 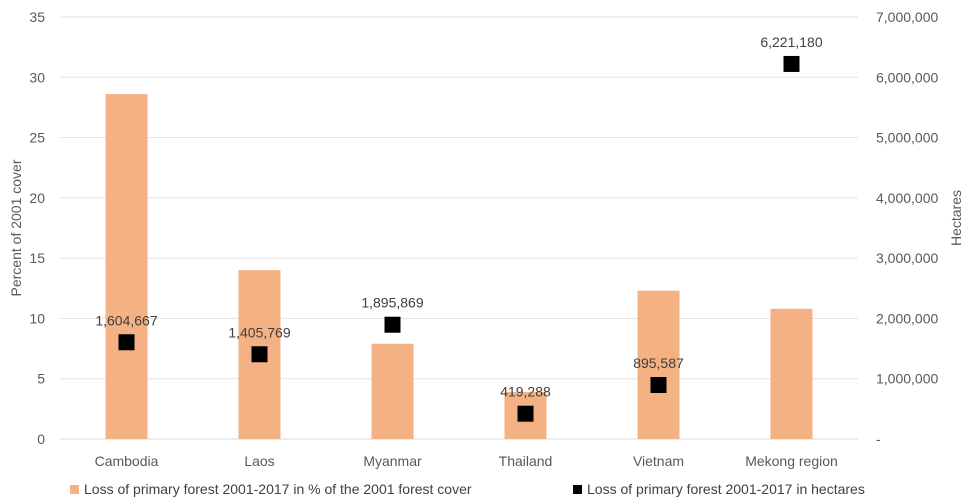 I want to click on x-tick-label: Thailand, so click(x=526, y=461).